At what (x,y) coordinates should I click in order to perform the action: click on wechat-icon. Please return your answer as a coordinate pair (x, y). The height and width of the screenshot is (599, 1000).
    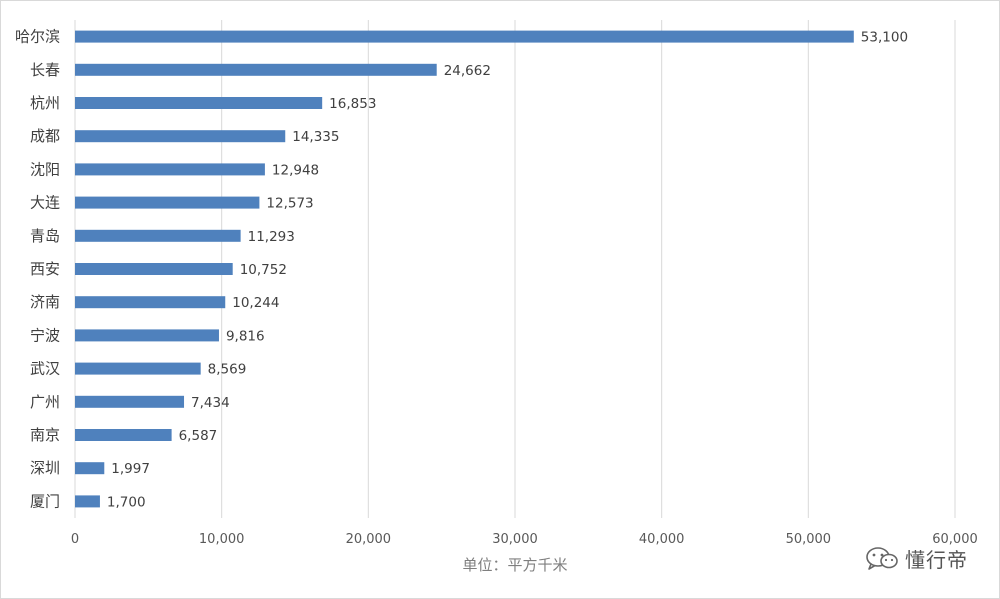
    Looking at the image, I should click on (882, 558).